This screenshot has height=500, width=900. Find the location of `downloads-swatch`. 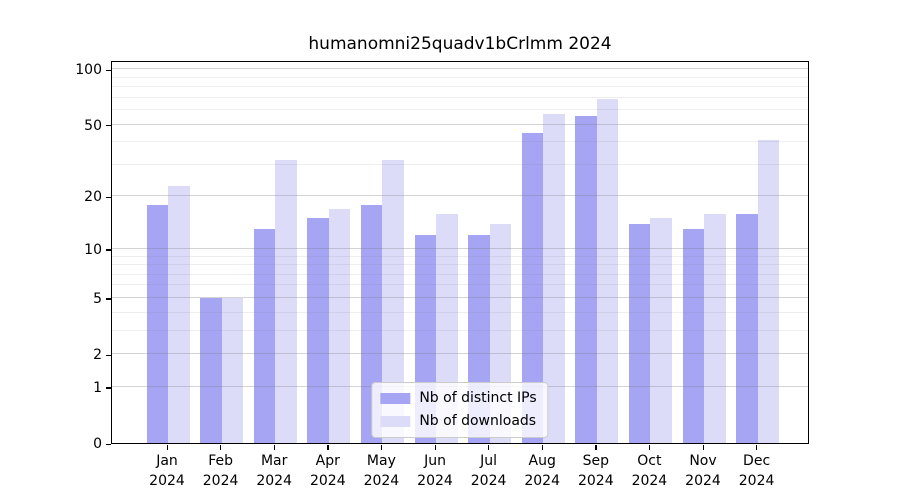

downloads-swatch is located at coordinates (395, 421).